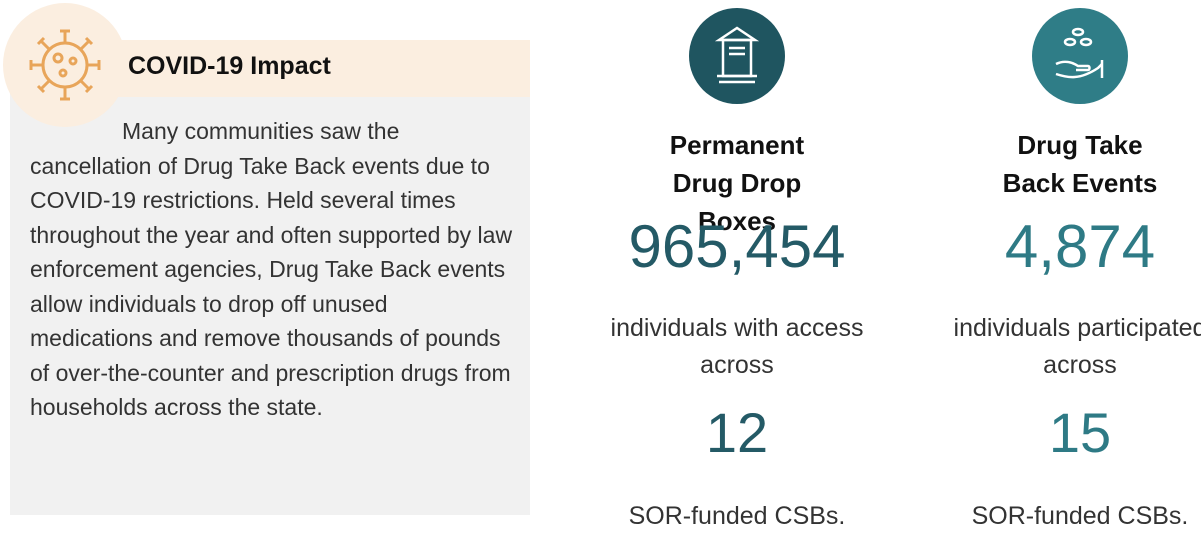 This screenshot has height=560, width=1201. What do you see at coordinates (737, 183) in the screenshot?
I see `stat-title: Permanent Drug Drop Boxes` at bounding box center [737, 183].